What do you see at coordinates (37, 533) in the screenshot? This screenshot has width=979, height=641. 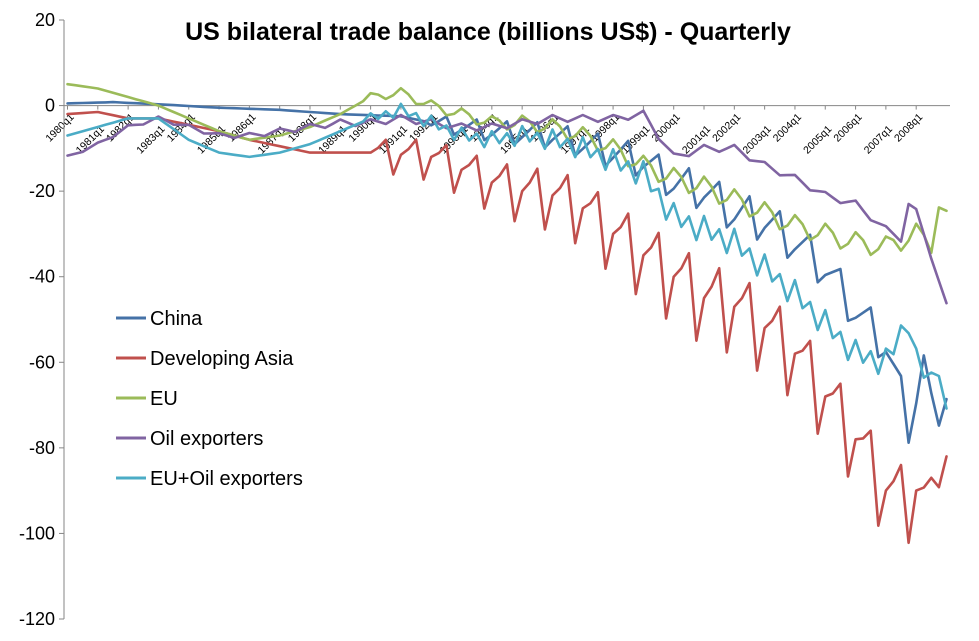 I see `y-tick-label: -100` at bounding box center [37, 533].